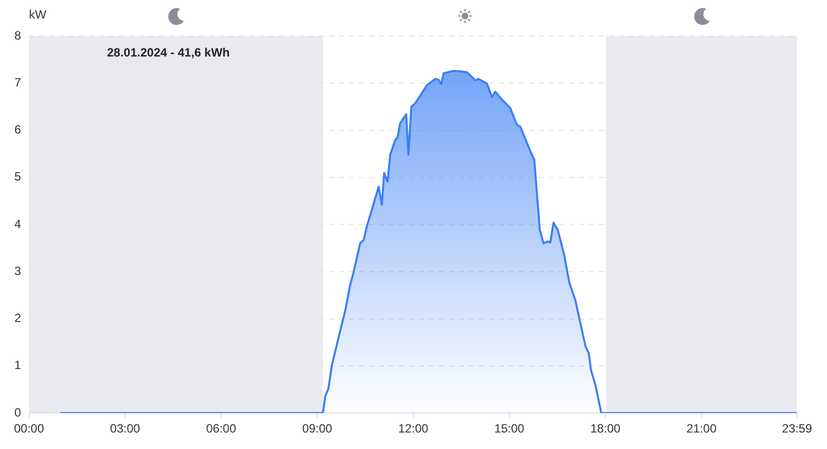 This screenshot has width=827, height=449. I want to click on y-tick-label: 7, so click(18, 82).